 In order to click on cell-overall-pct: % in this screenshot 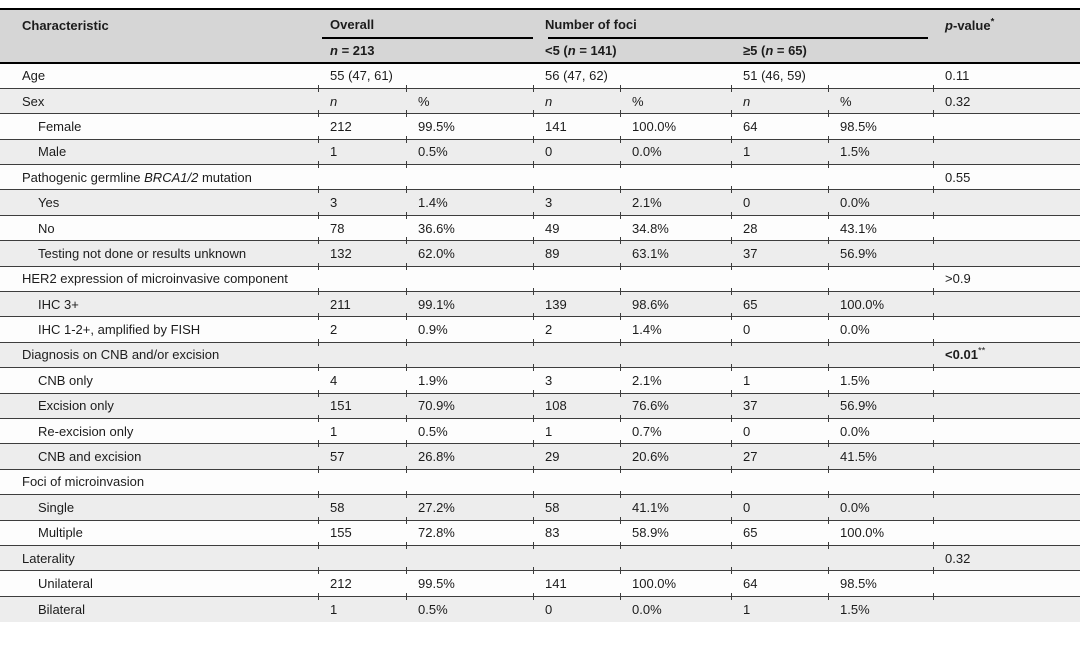, I will do `click(469, 99)`.